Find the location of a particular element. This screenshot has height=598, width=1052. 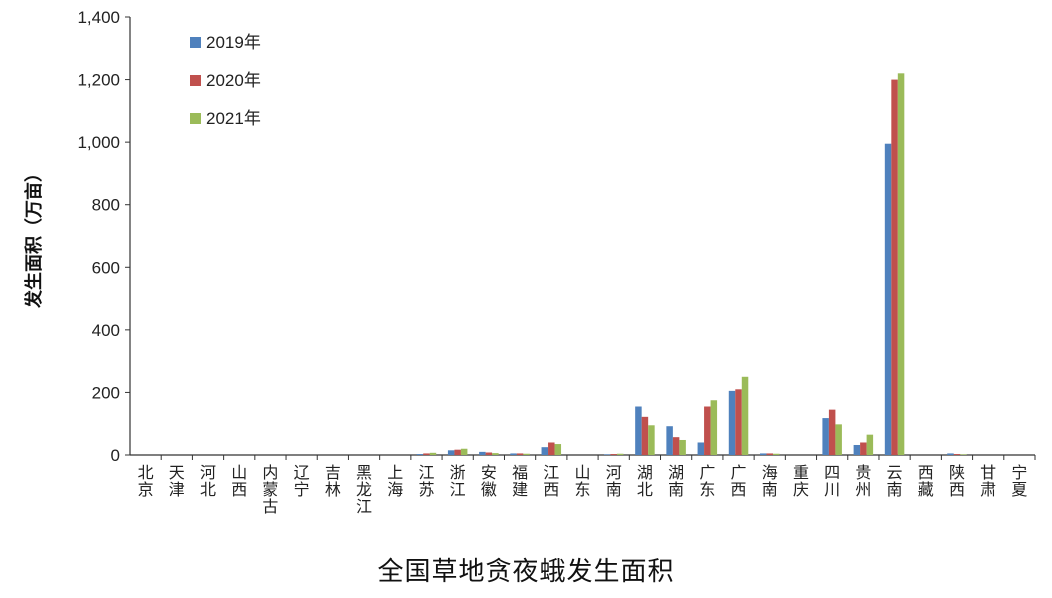

bar-2020年-福建 is located at coordinates (520, 454).